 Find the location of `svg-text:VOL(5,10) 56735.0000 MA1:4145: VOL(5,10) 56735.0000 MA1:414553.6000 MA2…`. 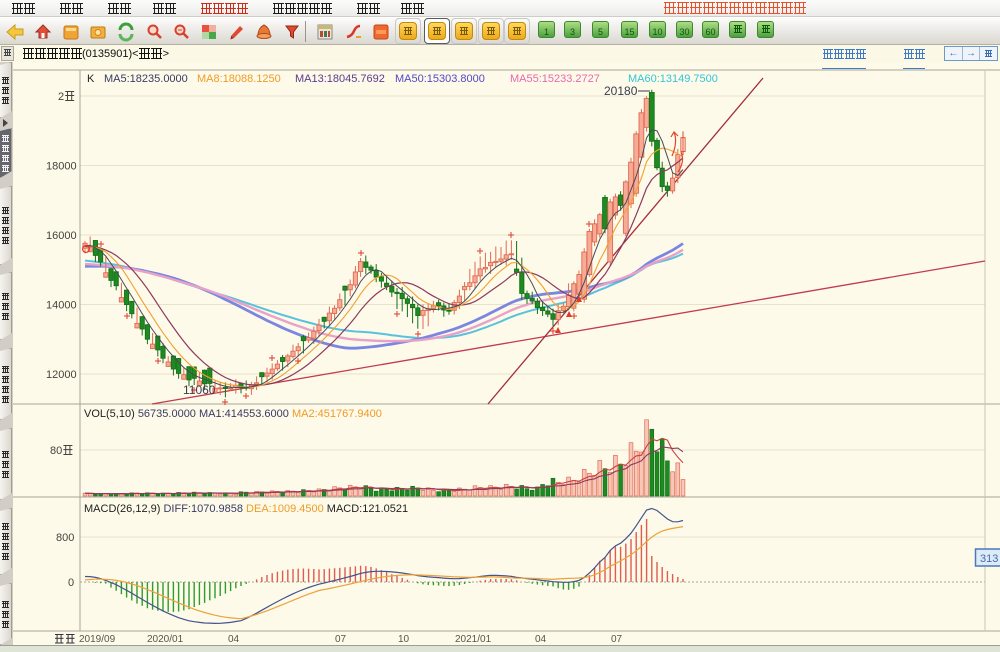

svg-text:VOL(5,10) 56735.0000 MA1:4145: VOL(5,10) 56735.0000 MA1:414553.6000 MA2… is located at coordinates (233, 414).